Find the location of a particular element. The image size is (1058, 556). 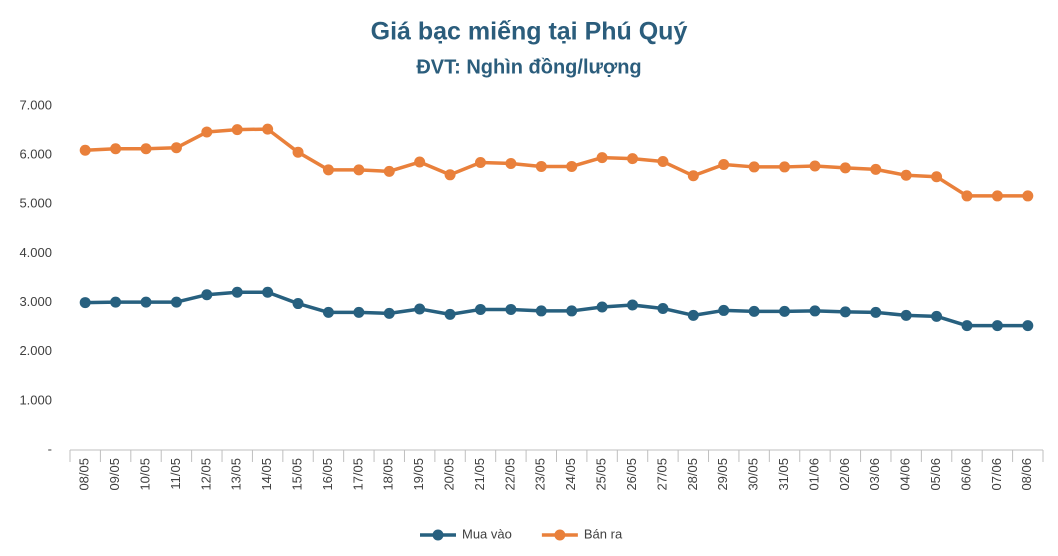

x-tick-label: 30/05 is located at coordinates (753, 474).